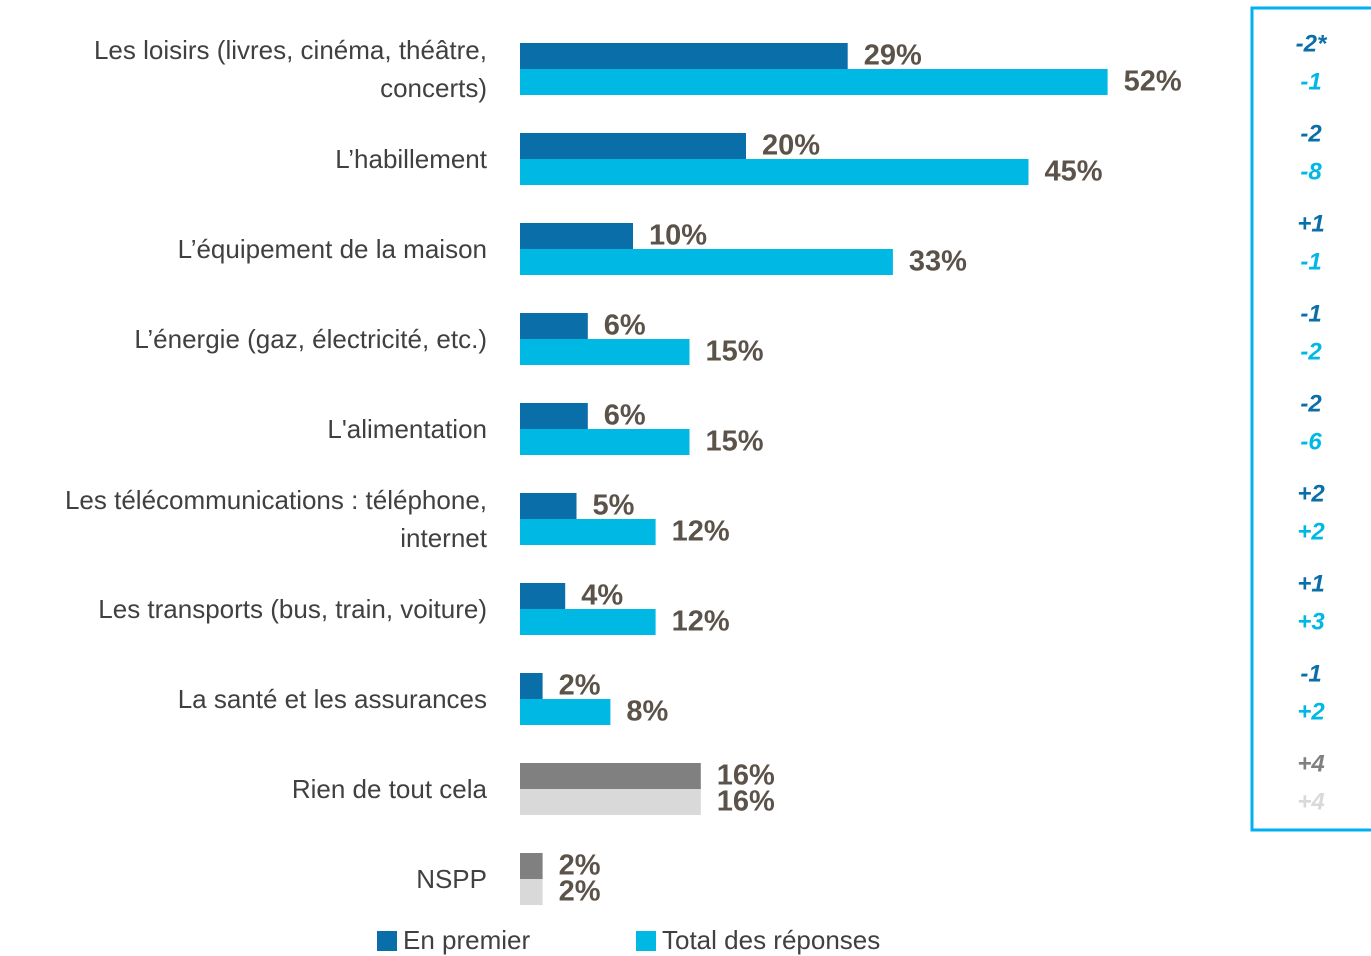  I want to click on value-label: 8%, so click(647, 712).